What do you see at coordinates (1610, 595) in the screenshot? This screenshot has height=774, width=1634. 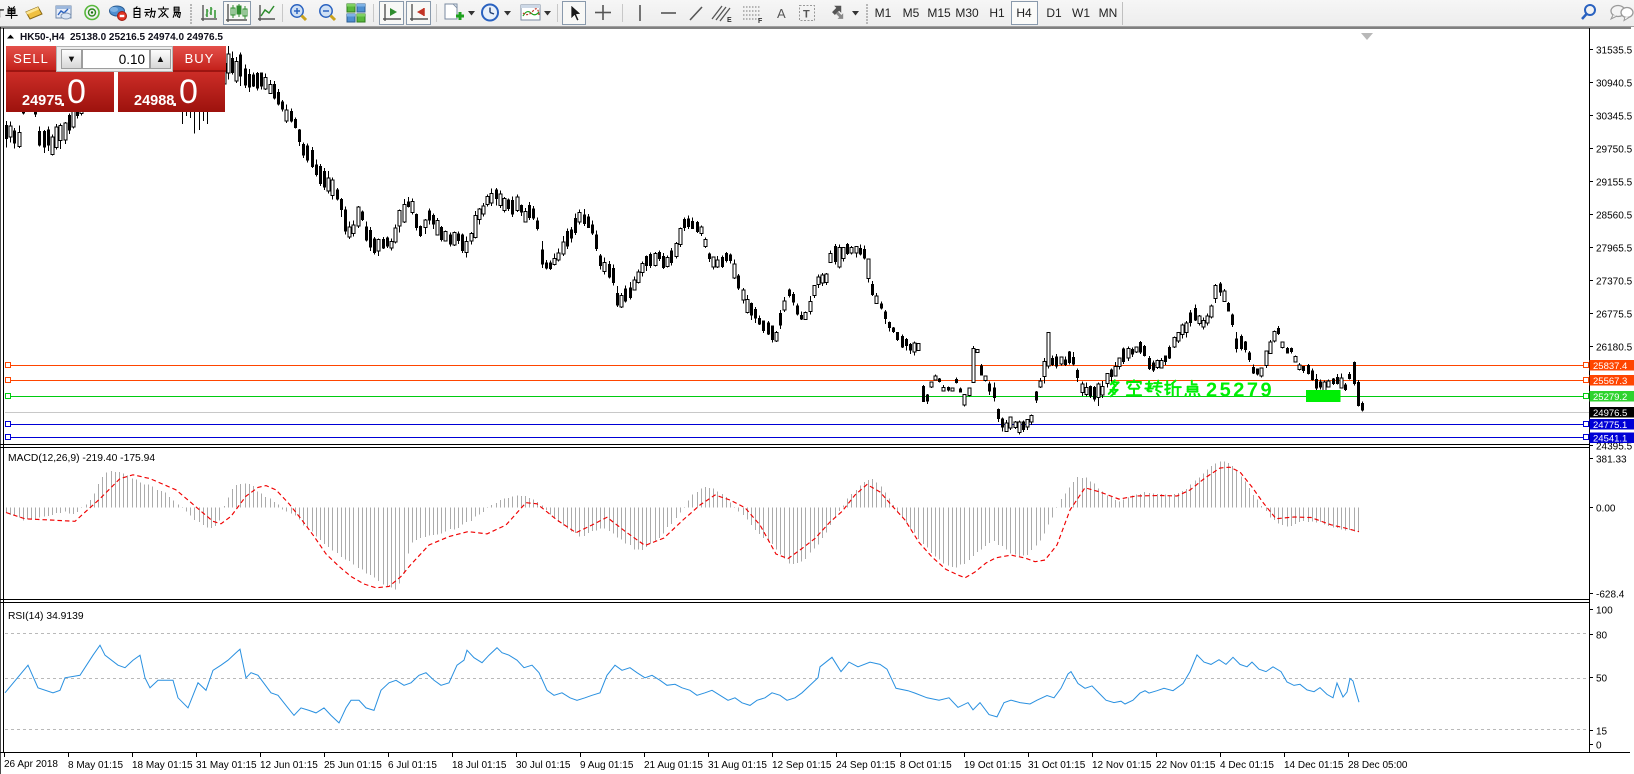 I see `svg-text: -628.4` at bounding box center [1610, 595].